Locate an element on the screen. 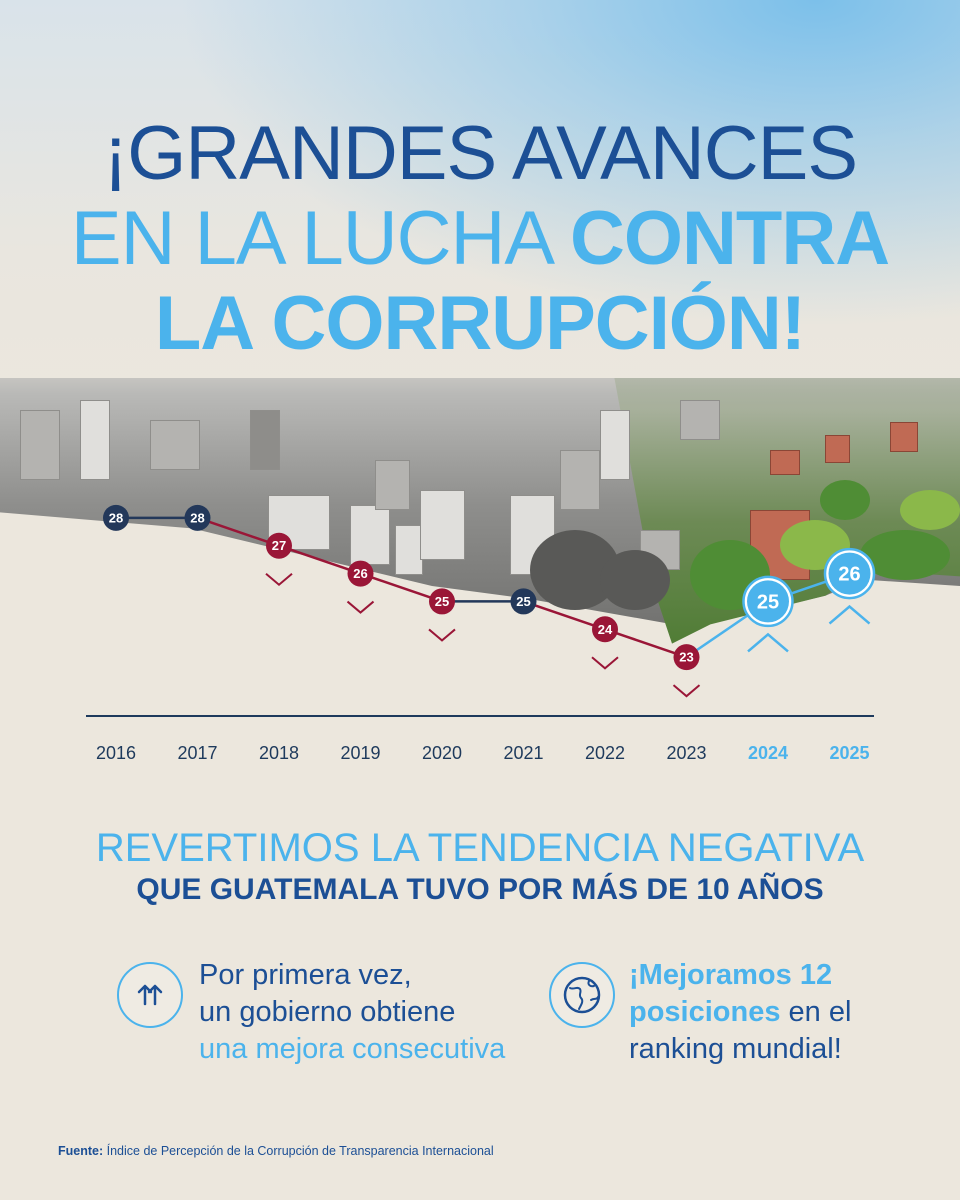 This screenshot has height=1200, width=960. feature-1-line-2: un gobierno obtiene is located at coordinates (327, 1012).